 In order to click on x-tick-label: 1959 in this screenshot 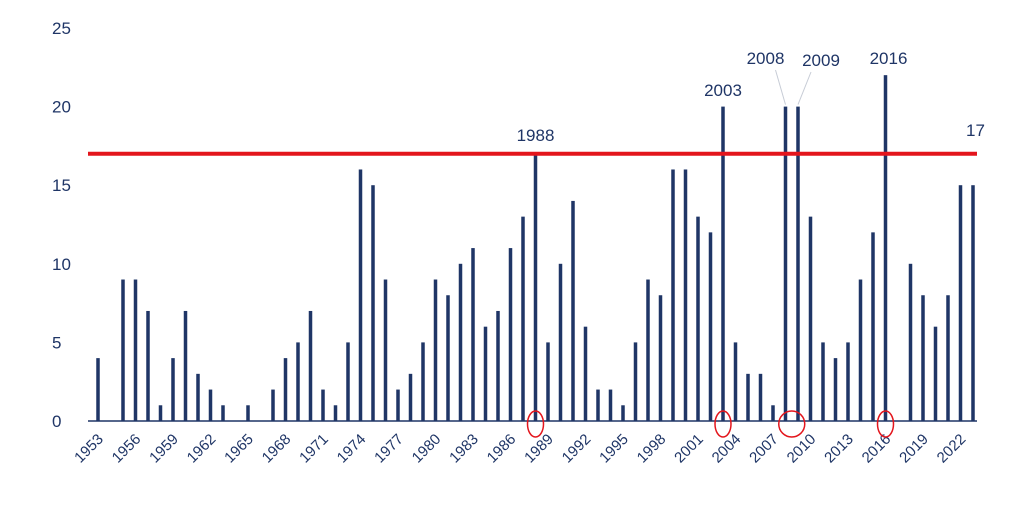, I will do `click(164, 449)`.